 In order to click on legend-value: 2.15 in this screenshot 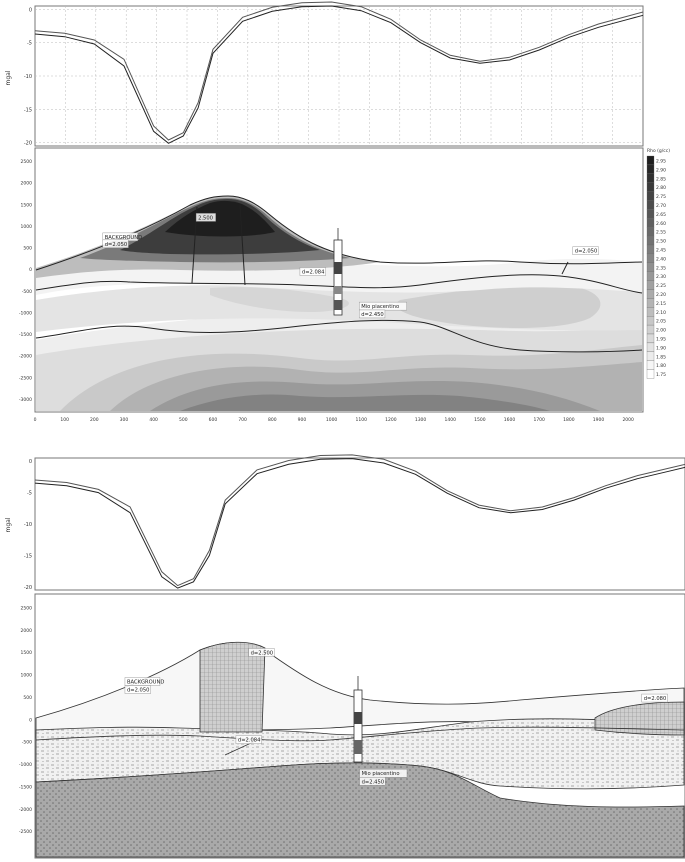, I will do `click(661, 304)`.